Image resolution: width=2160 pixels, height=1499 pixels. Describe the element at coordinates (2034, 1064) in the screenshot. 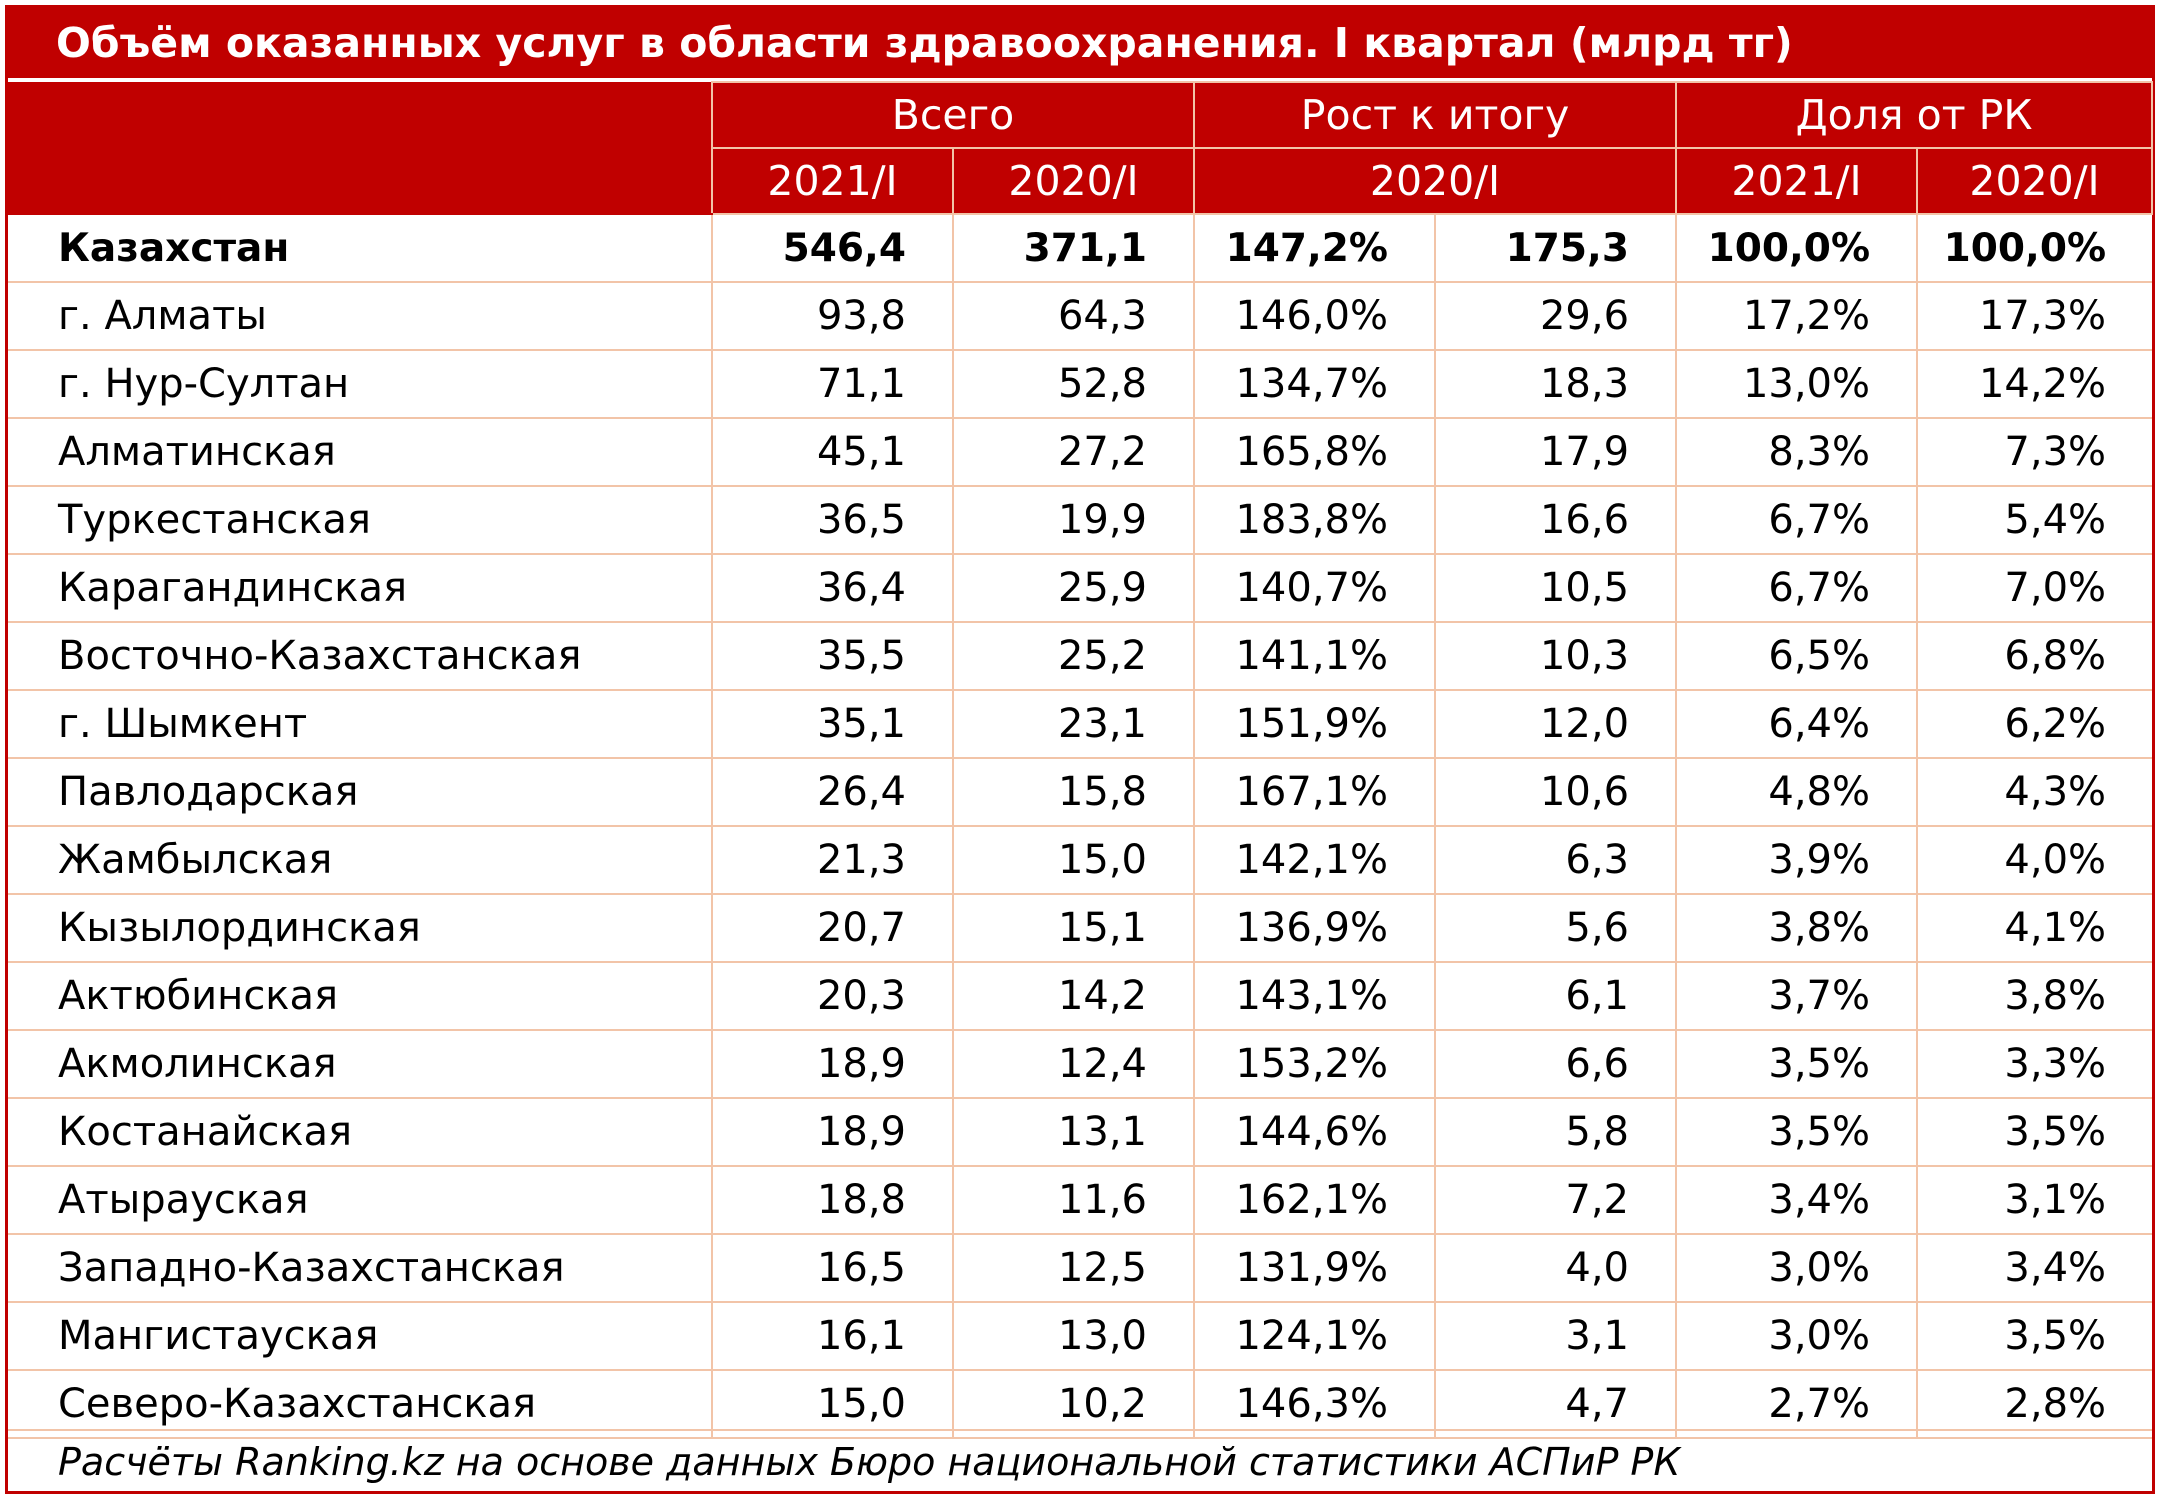

I see `share-2020-cell: 3,3%` at that location.